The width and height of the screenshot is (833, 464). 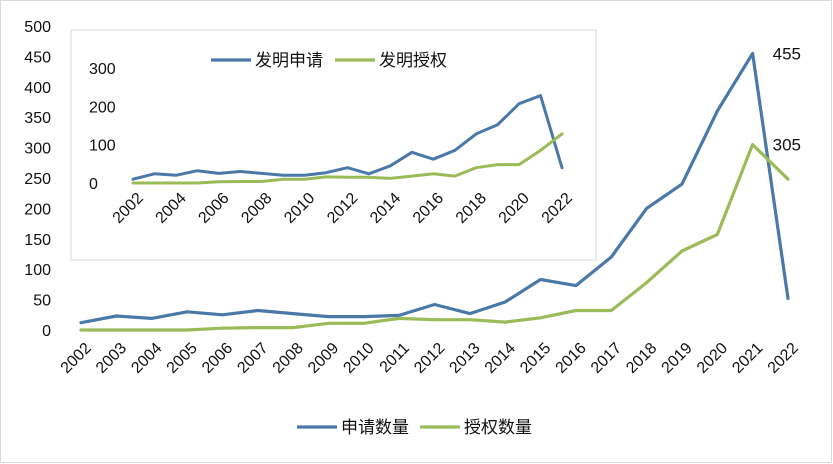 What do you see at coordinates (37, 88) in the screenshot?
I see `main-y-tick-label: 400` at bounding box center [37, 88].